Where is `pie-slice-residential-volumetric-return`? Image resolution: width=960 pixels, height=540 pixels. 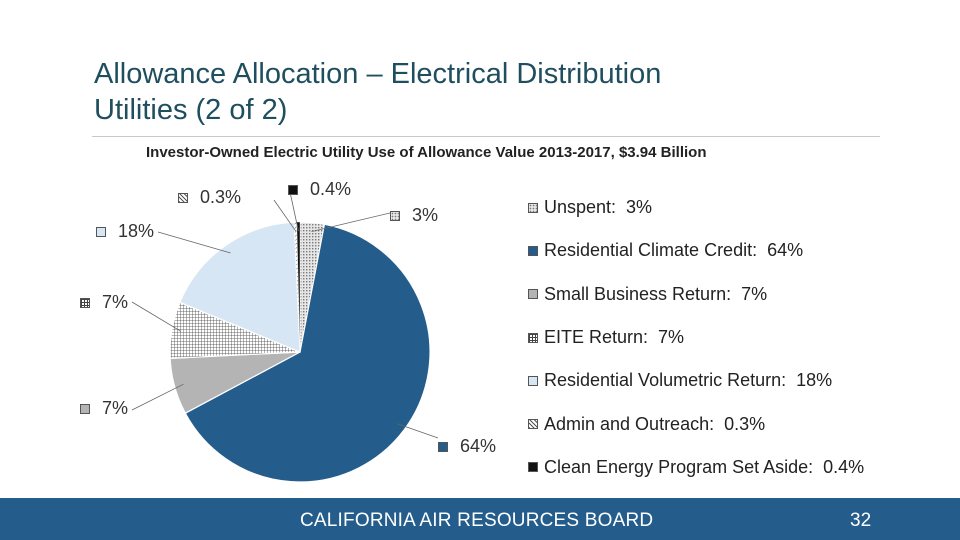
pie-slice-residential-volumetric-return is located at coordinates (240, 287).